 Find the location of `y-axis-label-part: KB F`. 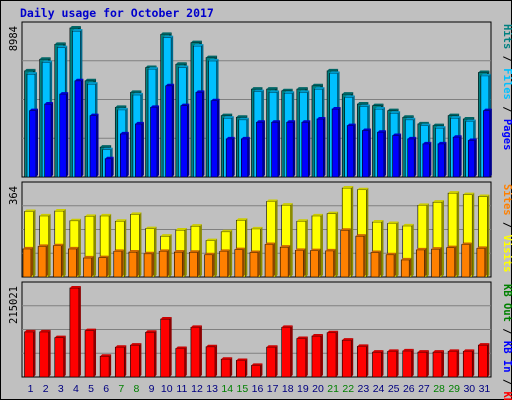

y-axis-label-part: KB F is located at coordinates (506, 395).